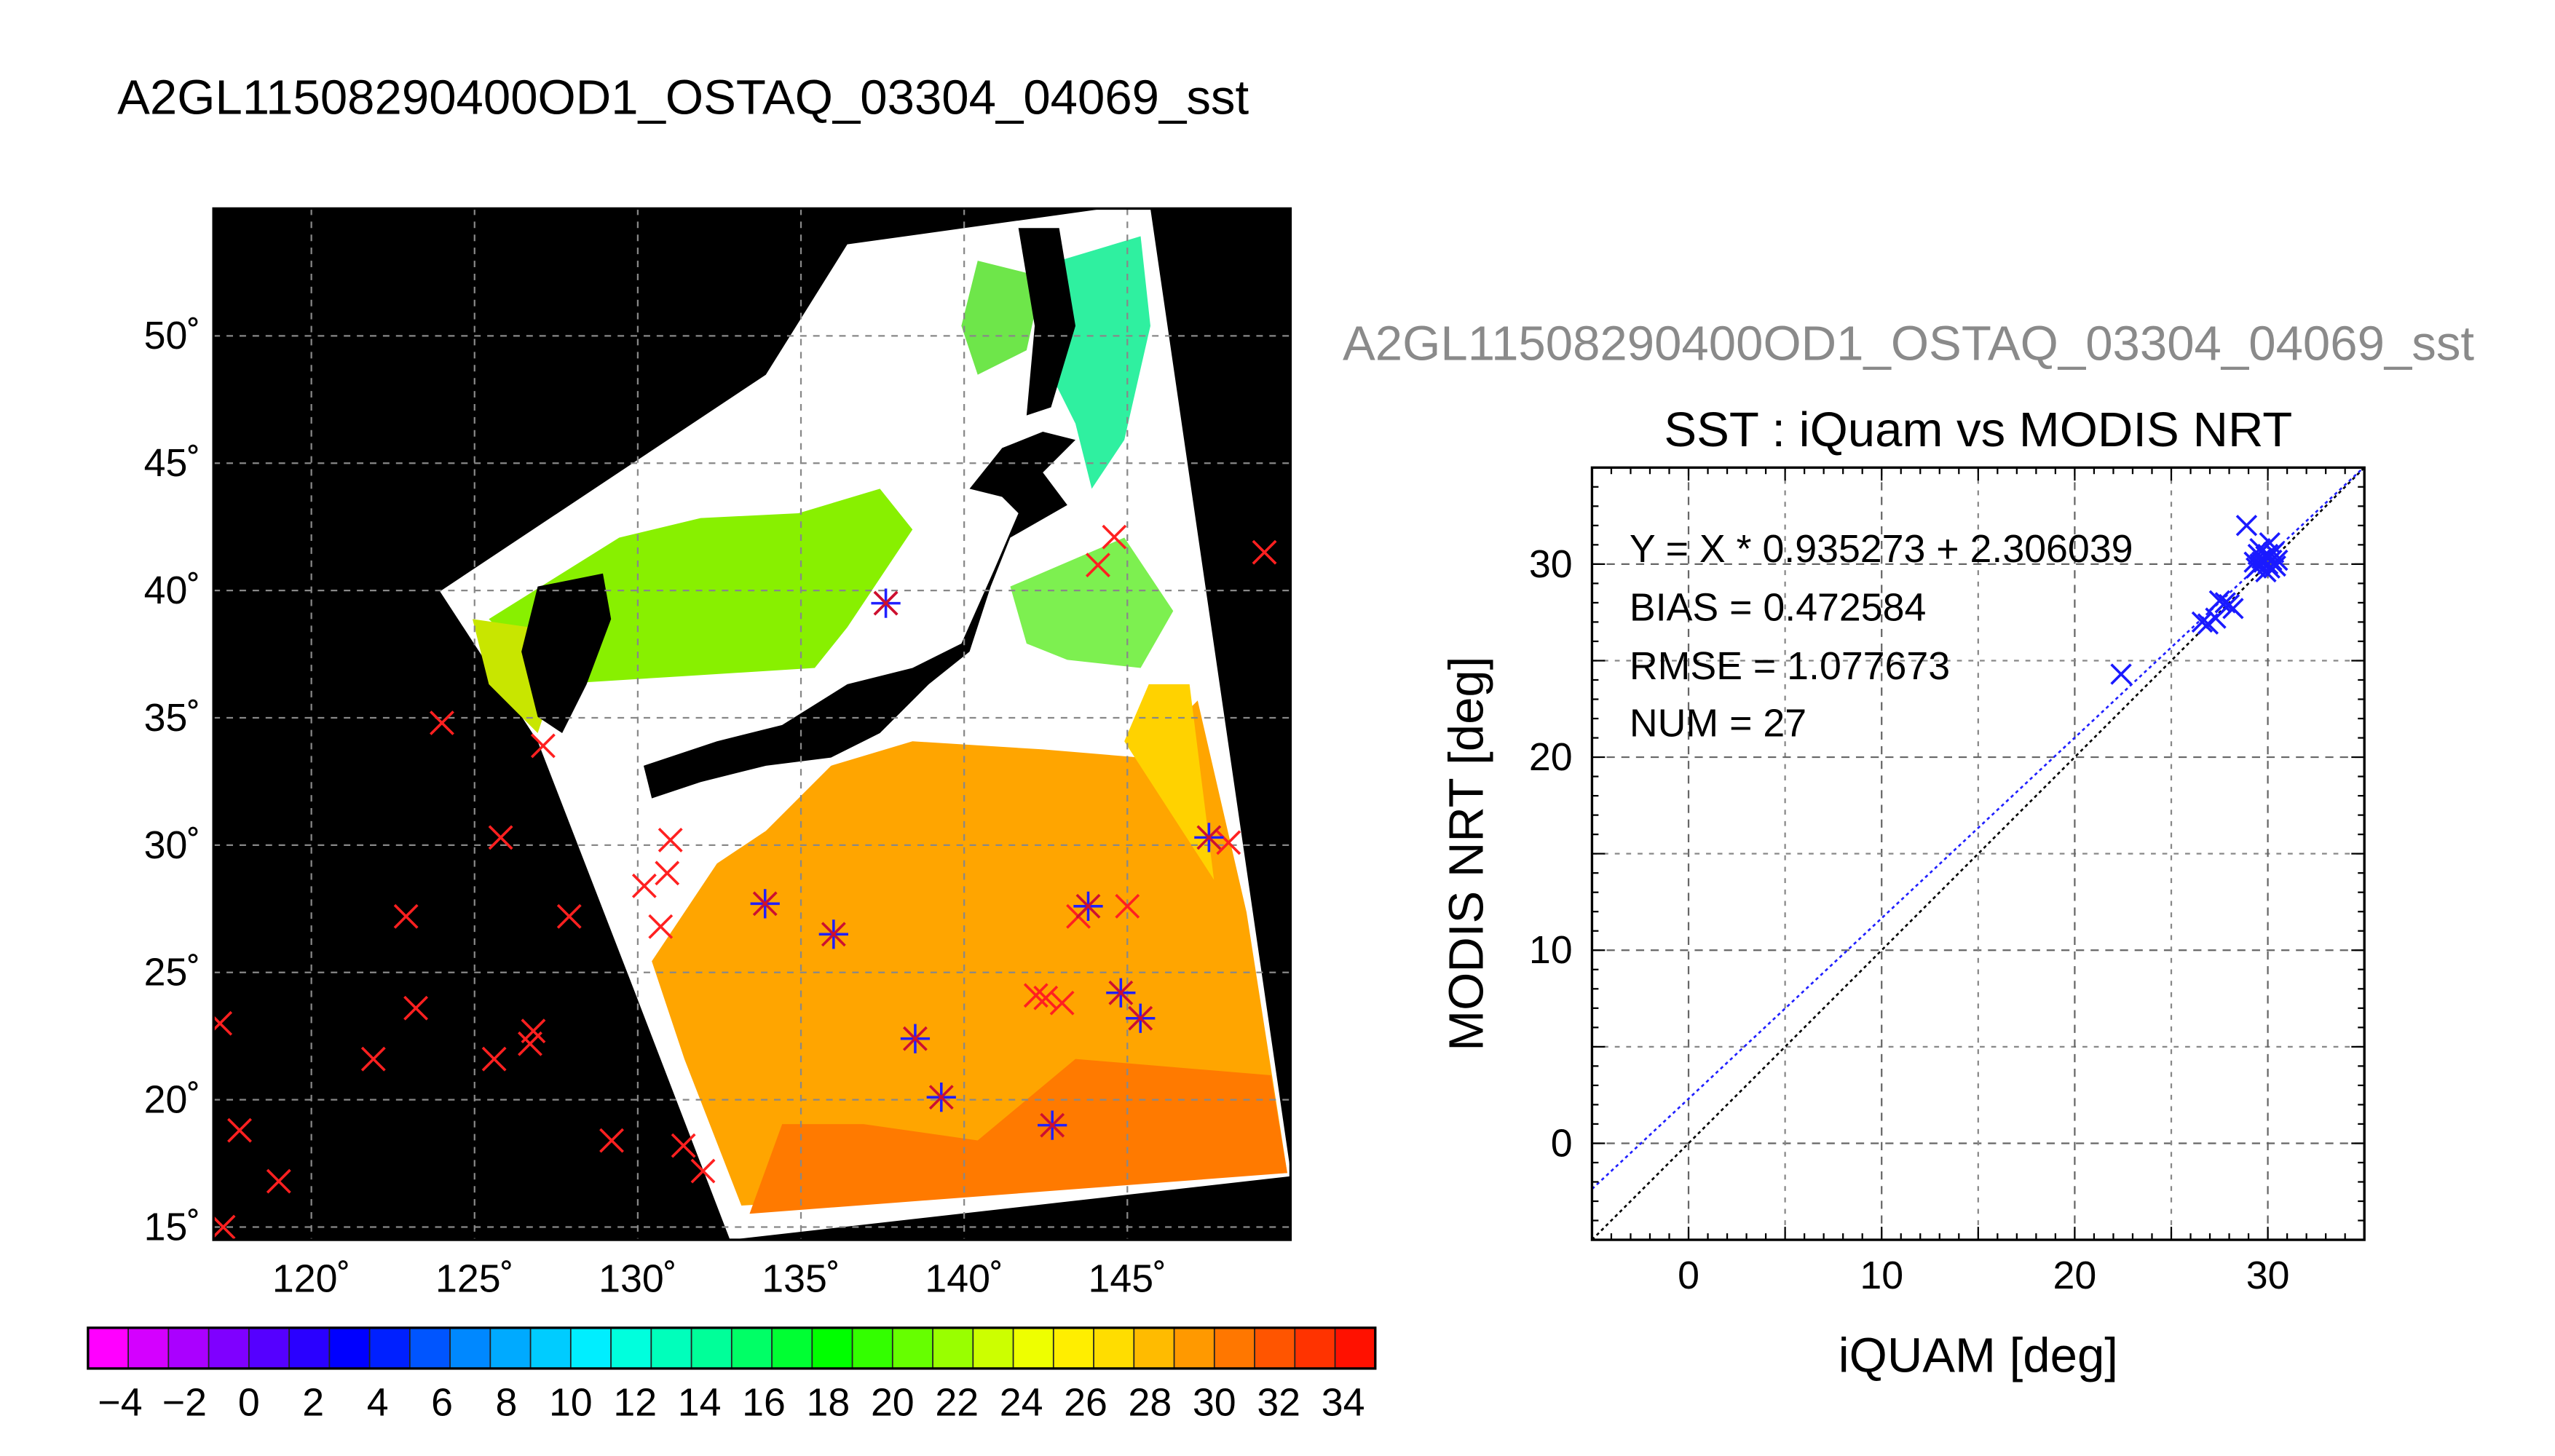 The height and width of the screenshot is (1456, 2555). What do you see at coordinates (1466, 854) in the screenshot?
I see `scatter-y-label: MODIS NRT [deg]` at bounding box center [1466, 854].